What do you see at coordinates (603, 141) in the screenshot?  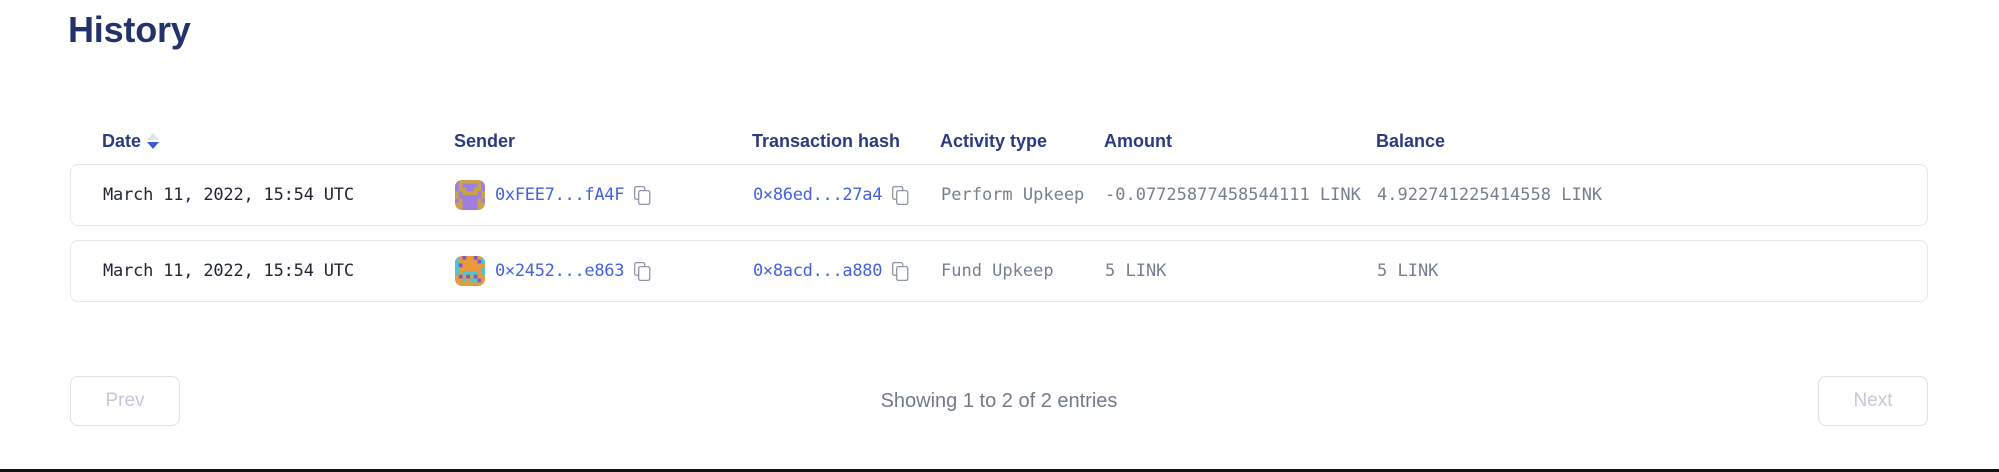 I see `column-header-sender: Sender` at bounding box center [603, 141].